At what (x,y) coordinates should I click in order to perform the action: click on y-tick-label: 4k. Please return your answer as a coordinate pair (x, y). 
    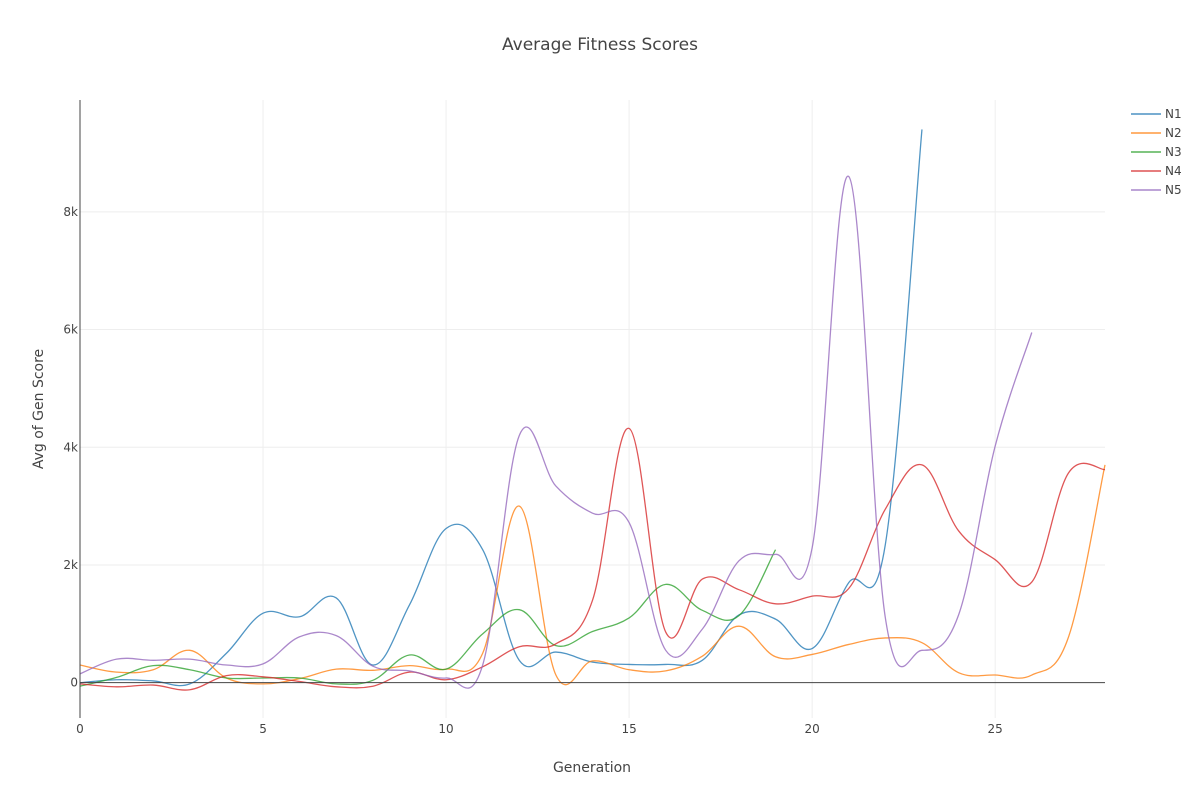
    Looking at the image, I should click on (70, 447).